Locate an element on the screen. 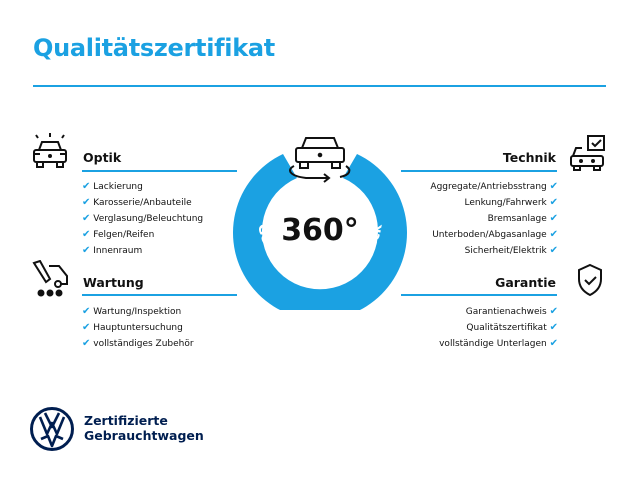  footer-line2: Gebrauchtwagen is located at coordinates (144, 435).